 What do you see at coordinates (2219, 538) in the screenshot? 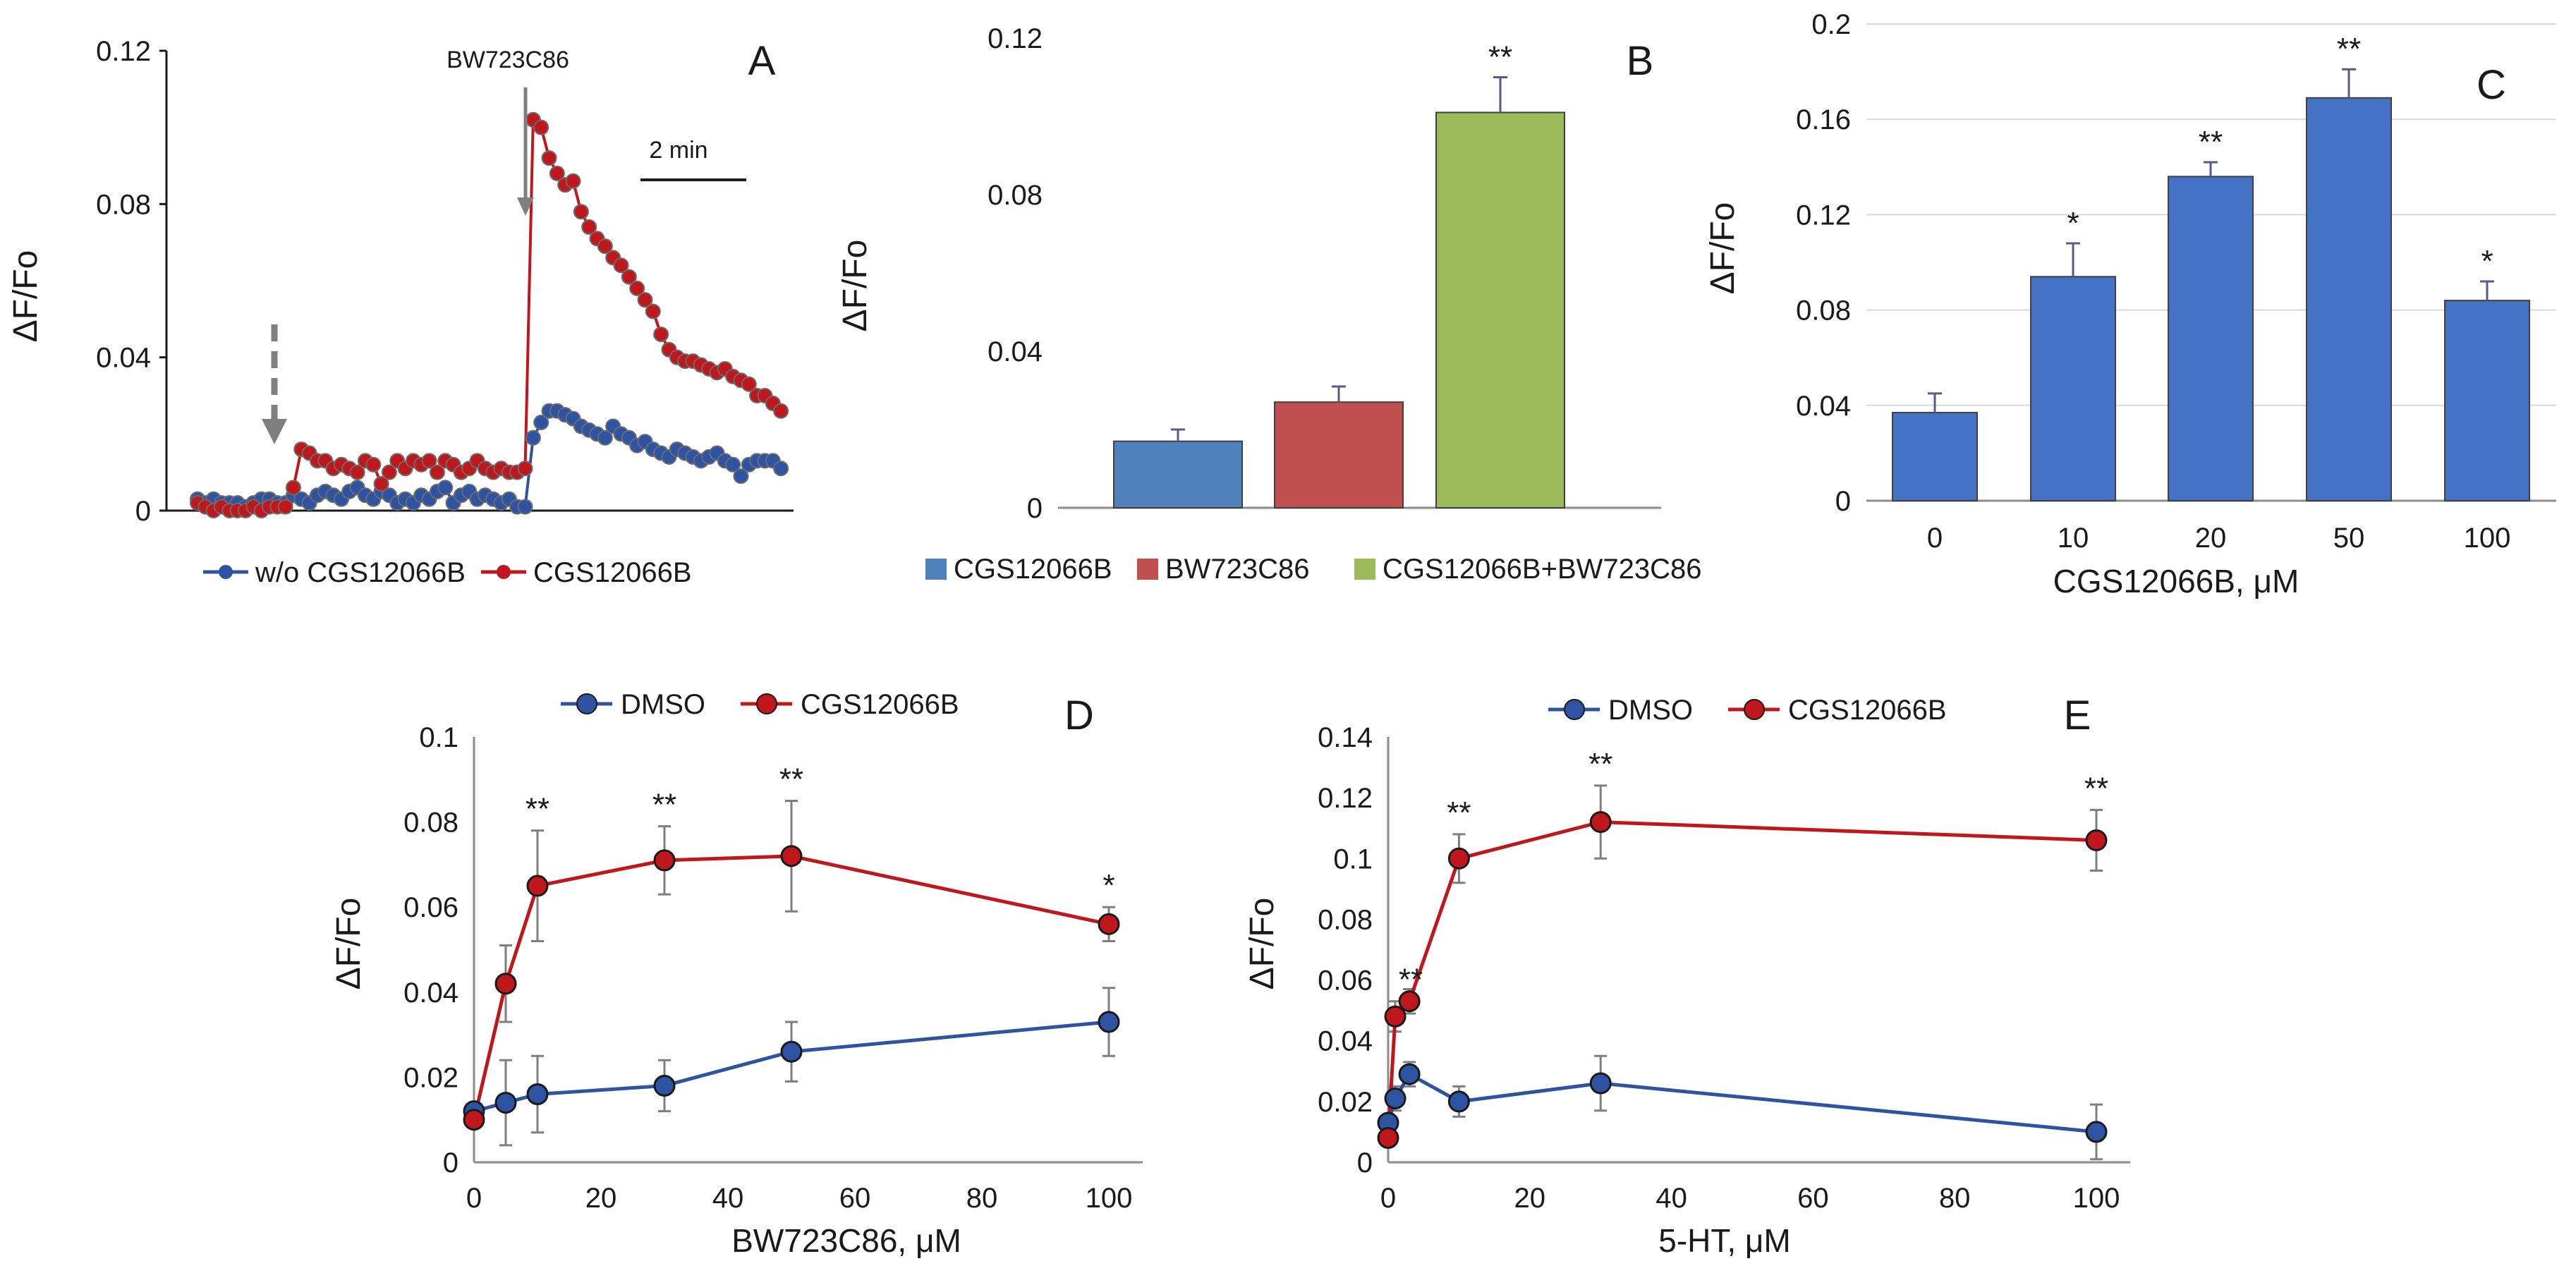
I see `panel-c-xticks: 0 10 20 50 100` at bounding box center [2219, 538].